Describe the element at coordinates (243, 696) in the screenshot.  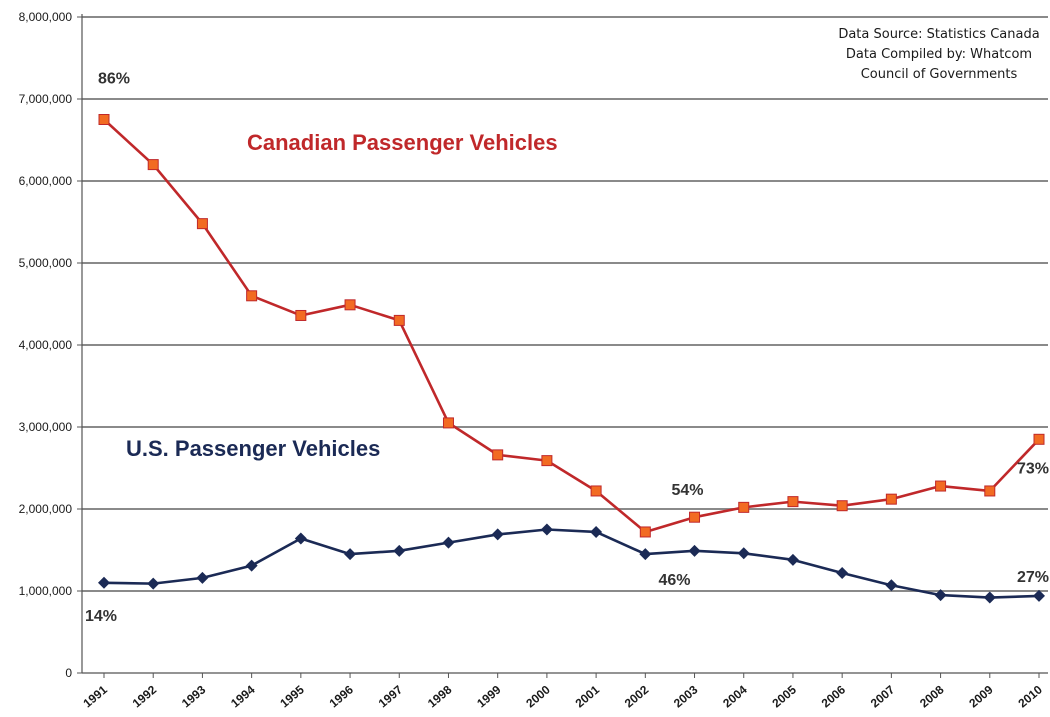
I see `x-tick-label: 1994` at that location.